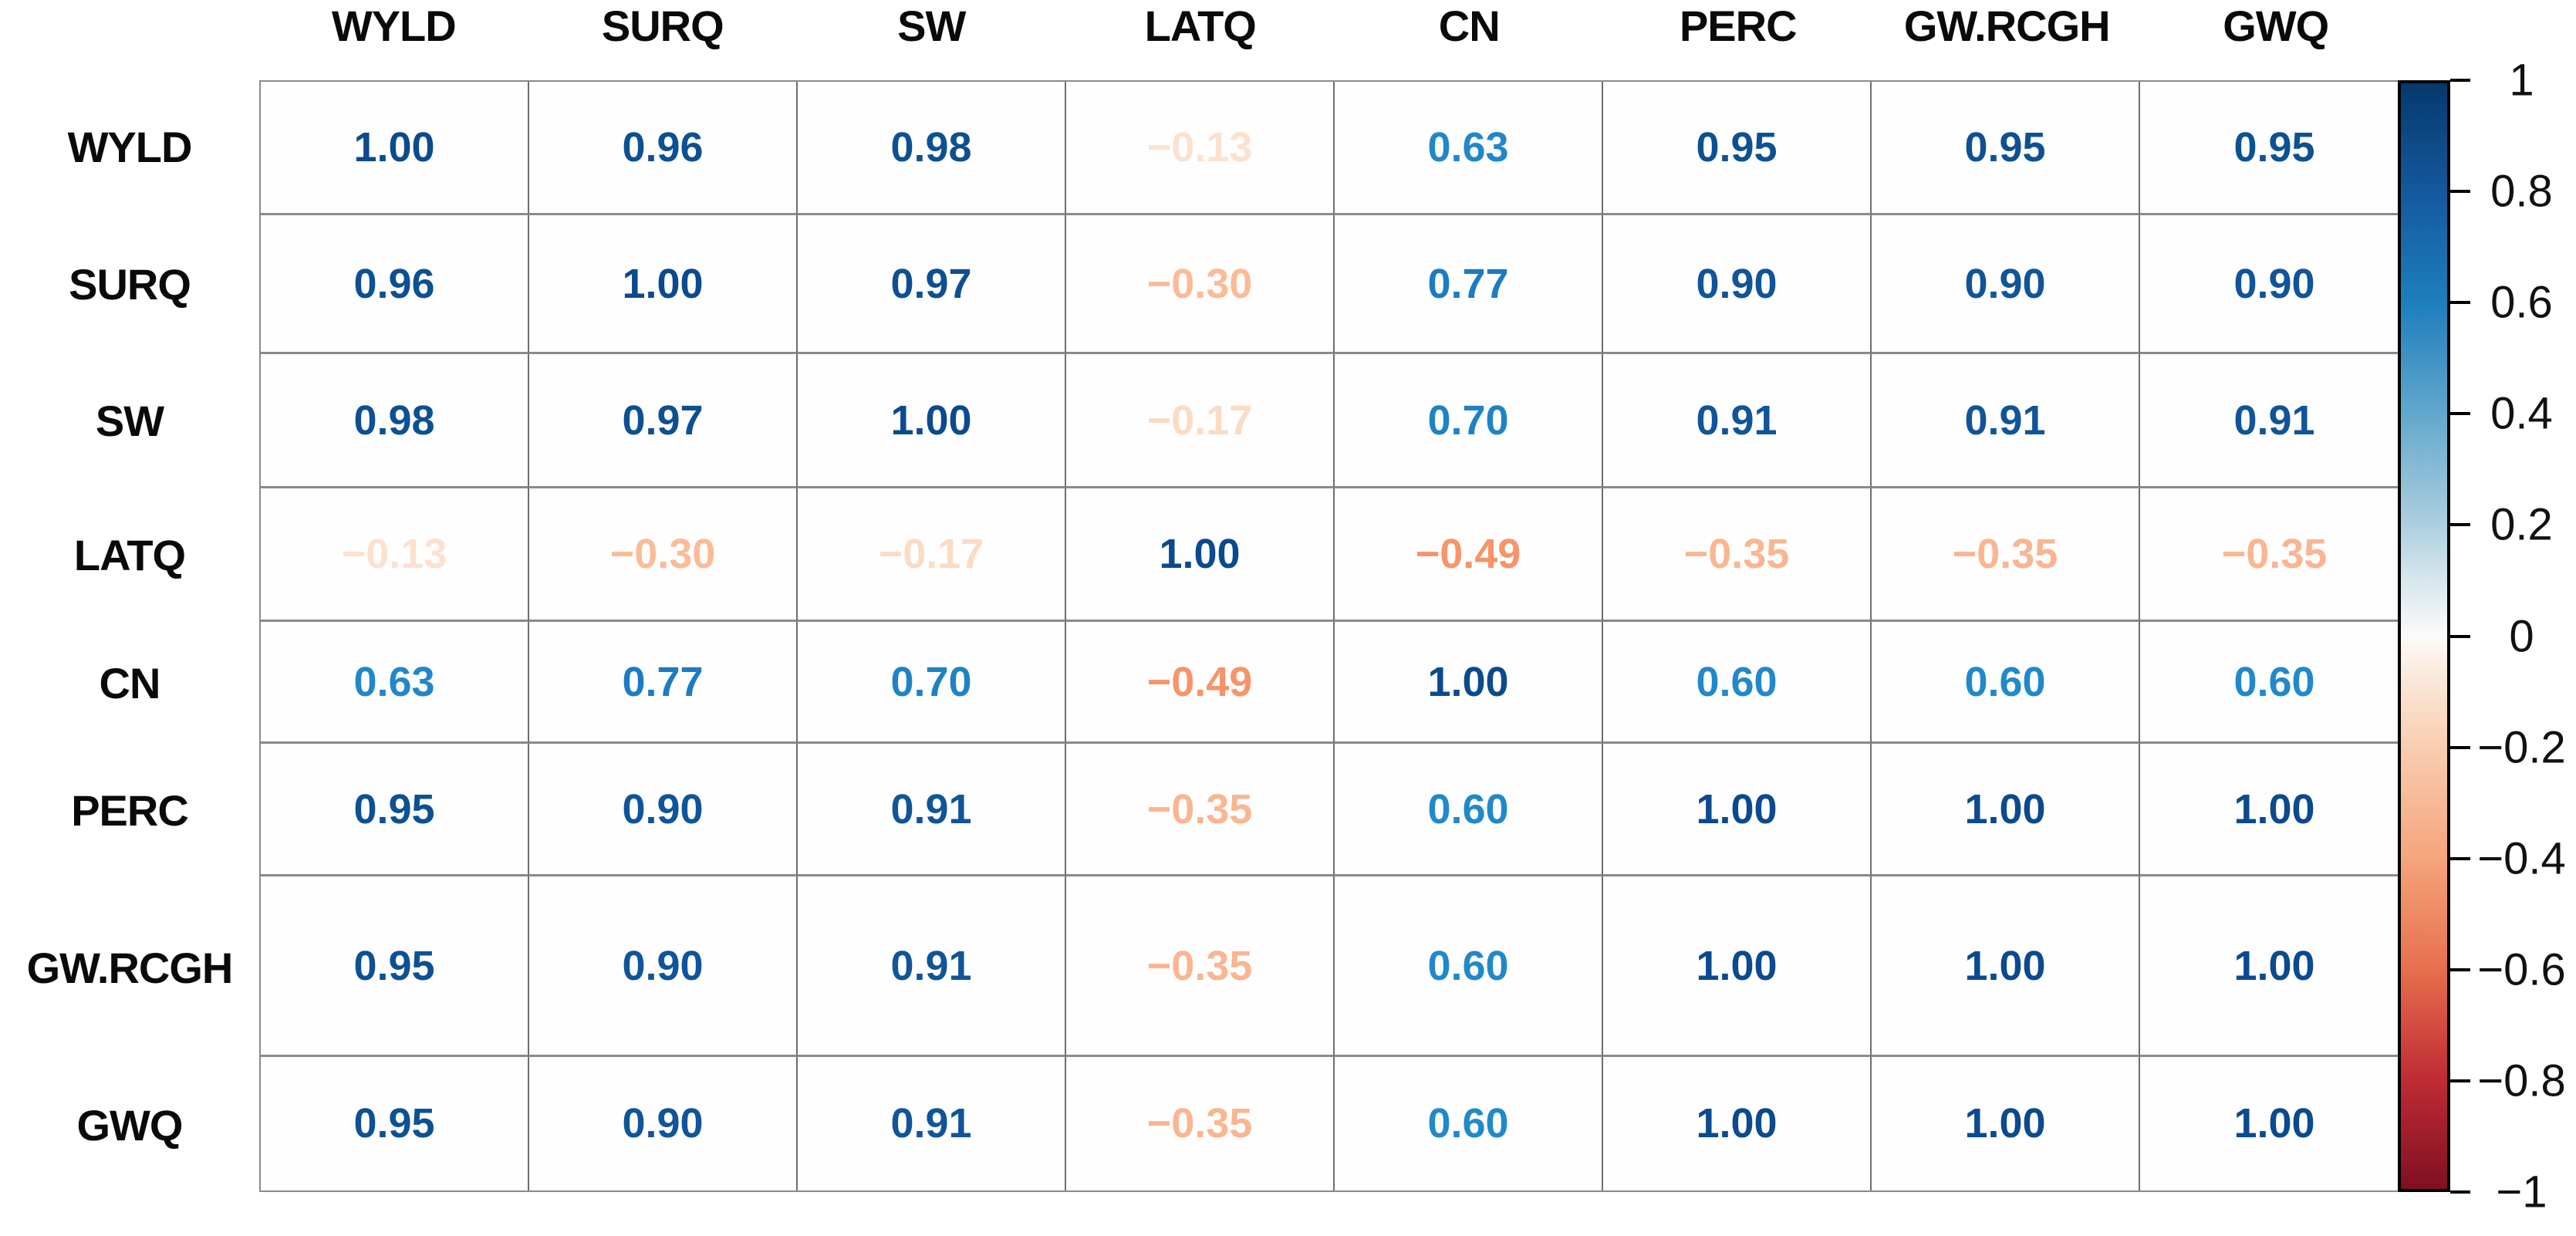  I want to click on row-labels: WYLD SURQ SW LATQ CN PERC GW.RCGH GWQ, so click(129, 636).